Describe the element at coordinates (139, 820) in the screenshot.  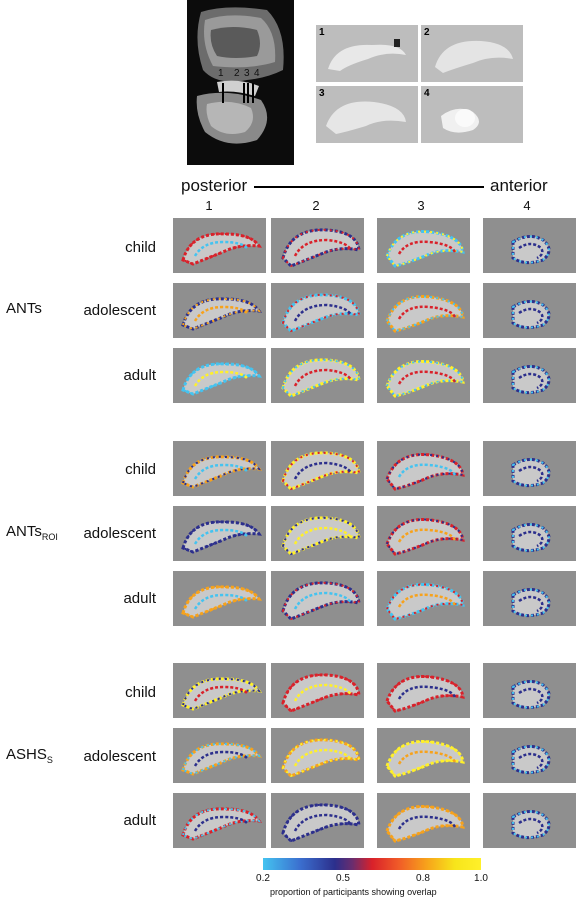
I see `age-label-ashs-adult: adult` at that location.